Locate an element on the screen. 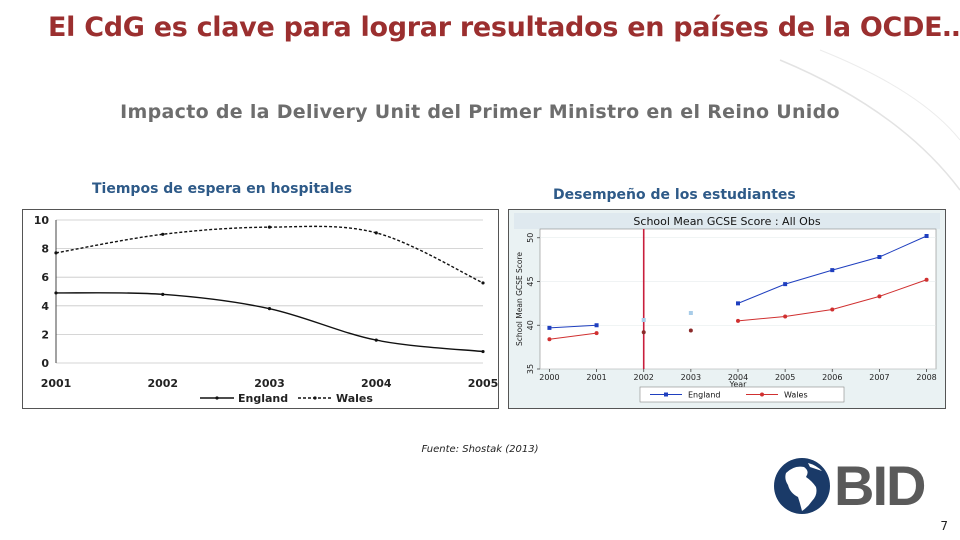 The height and width of the screenshot is (540, 960). legend-box is located at coordinates (742, 394).